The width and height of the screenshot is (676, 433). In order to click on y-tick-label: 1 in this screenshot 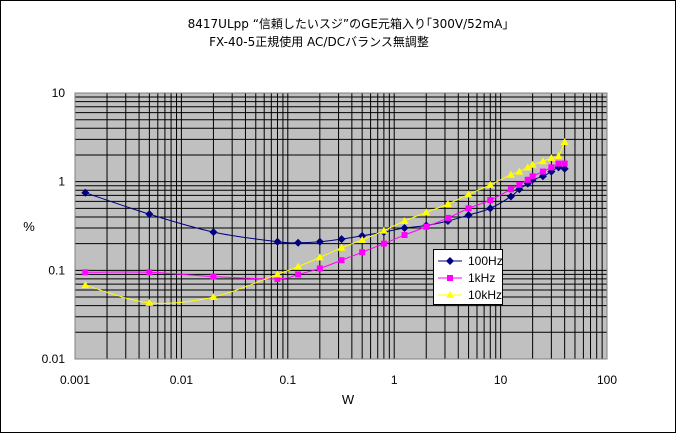, I will do `click(61, 182)`.